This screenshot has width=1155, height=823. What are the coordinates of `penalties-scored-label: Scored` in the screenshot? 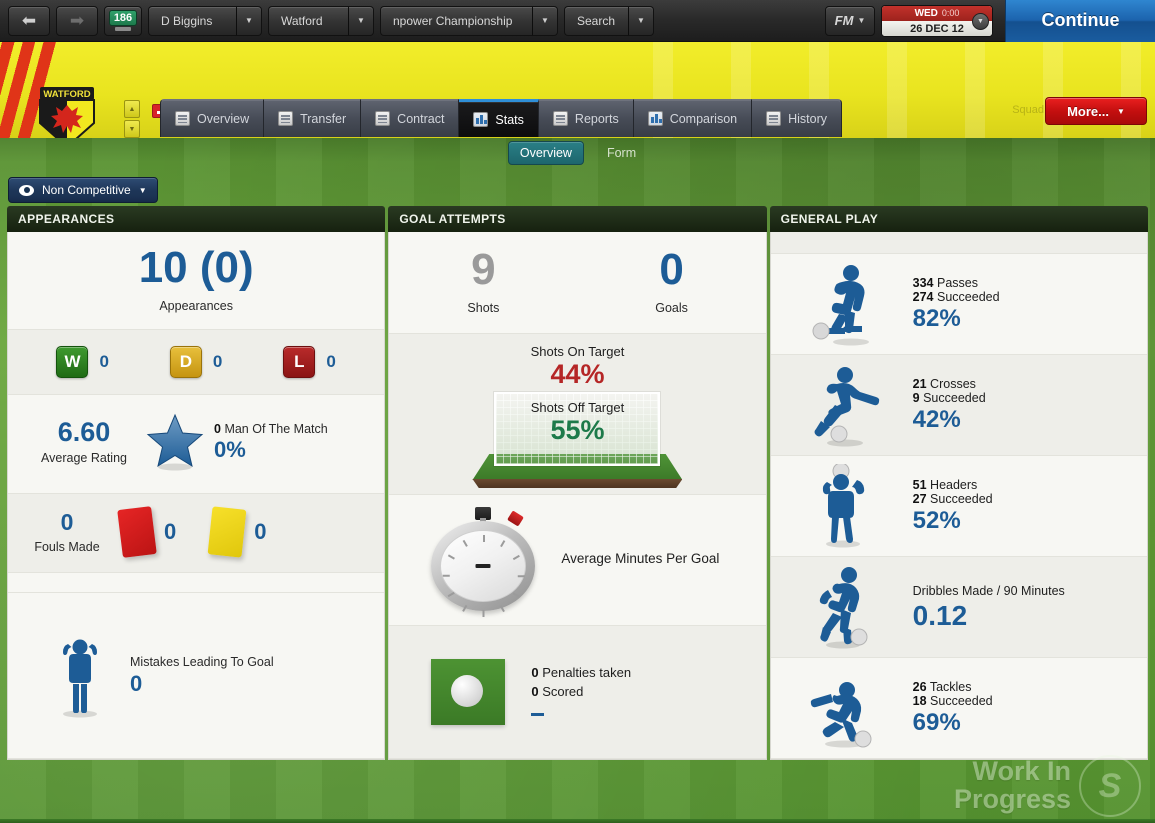 It's located at (563, 692).